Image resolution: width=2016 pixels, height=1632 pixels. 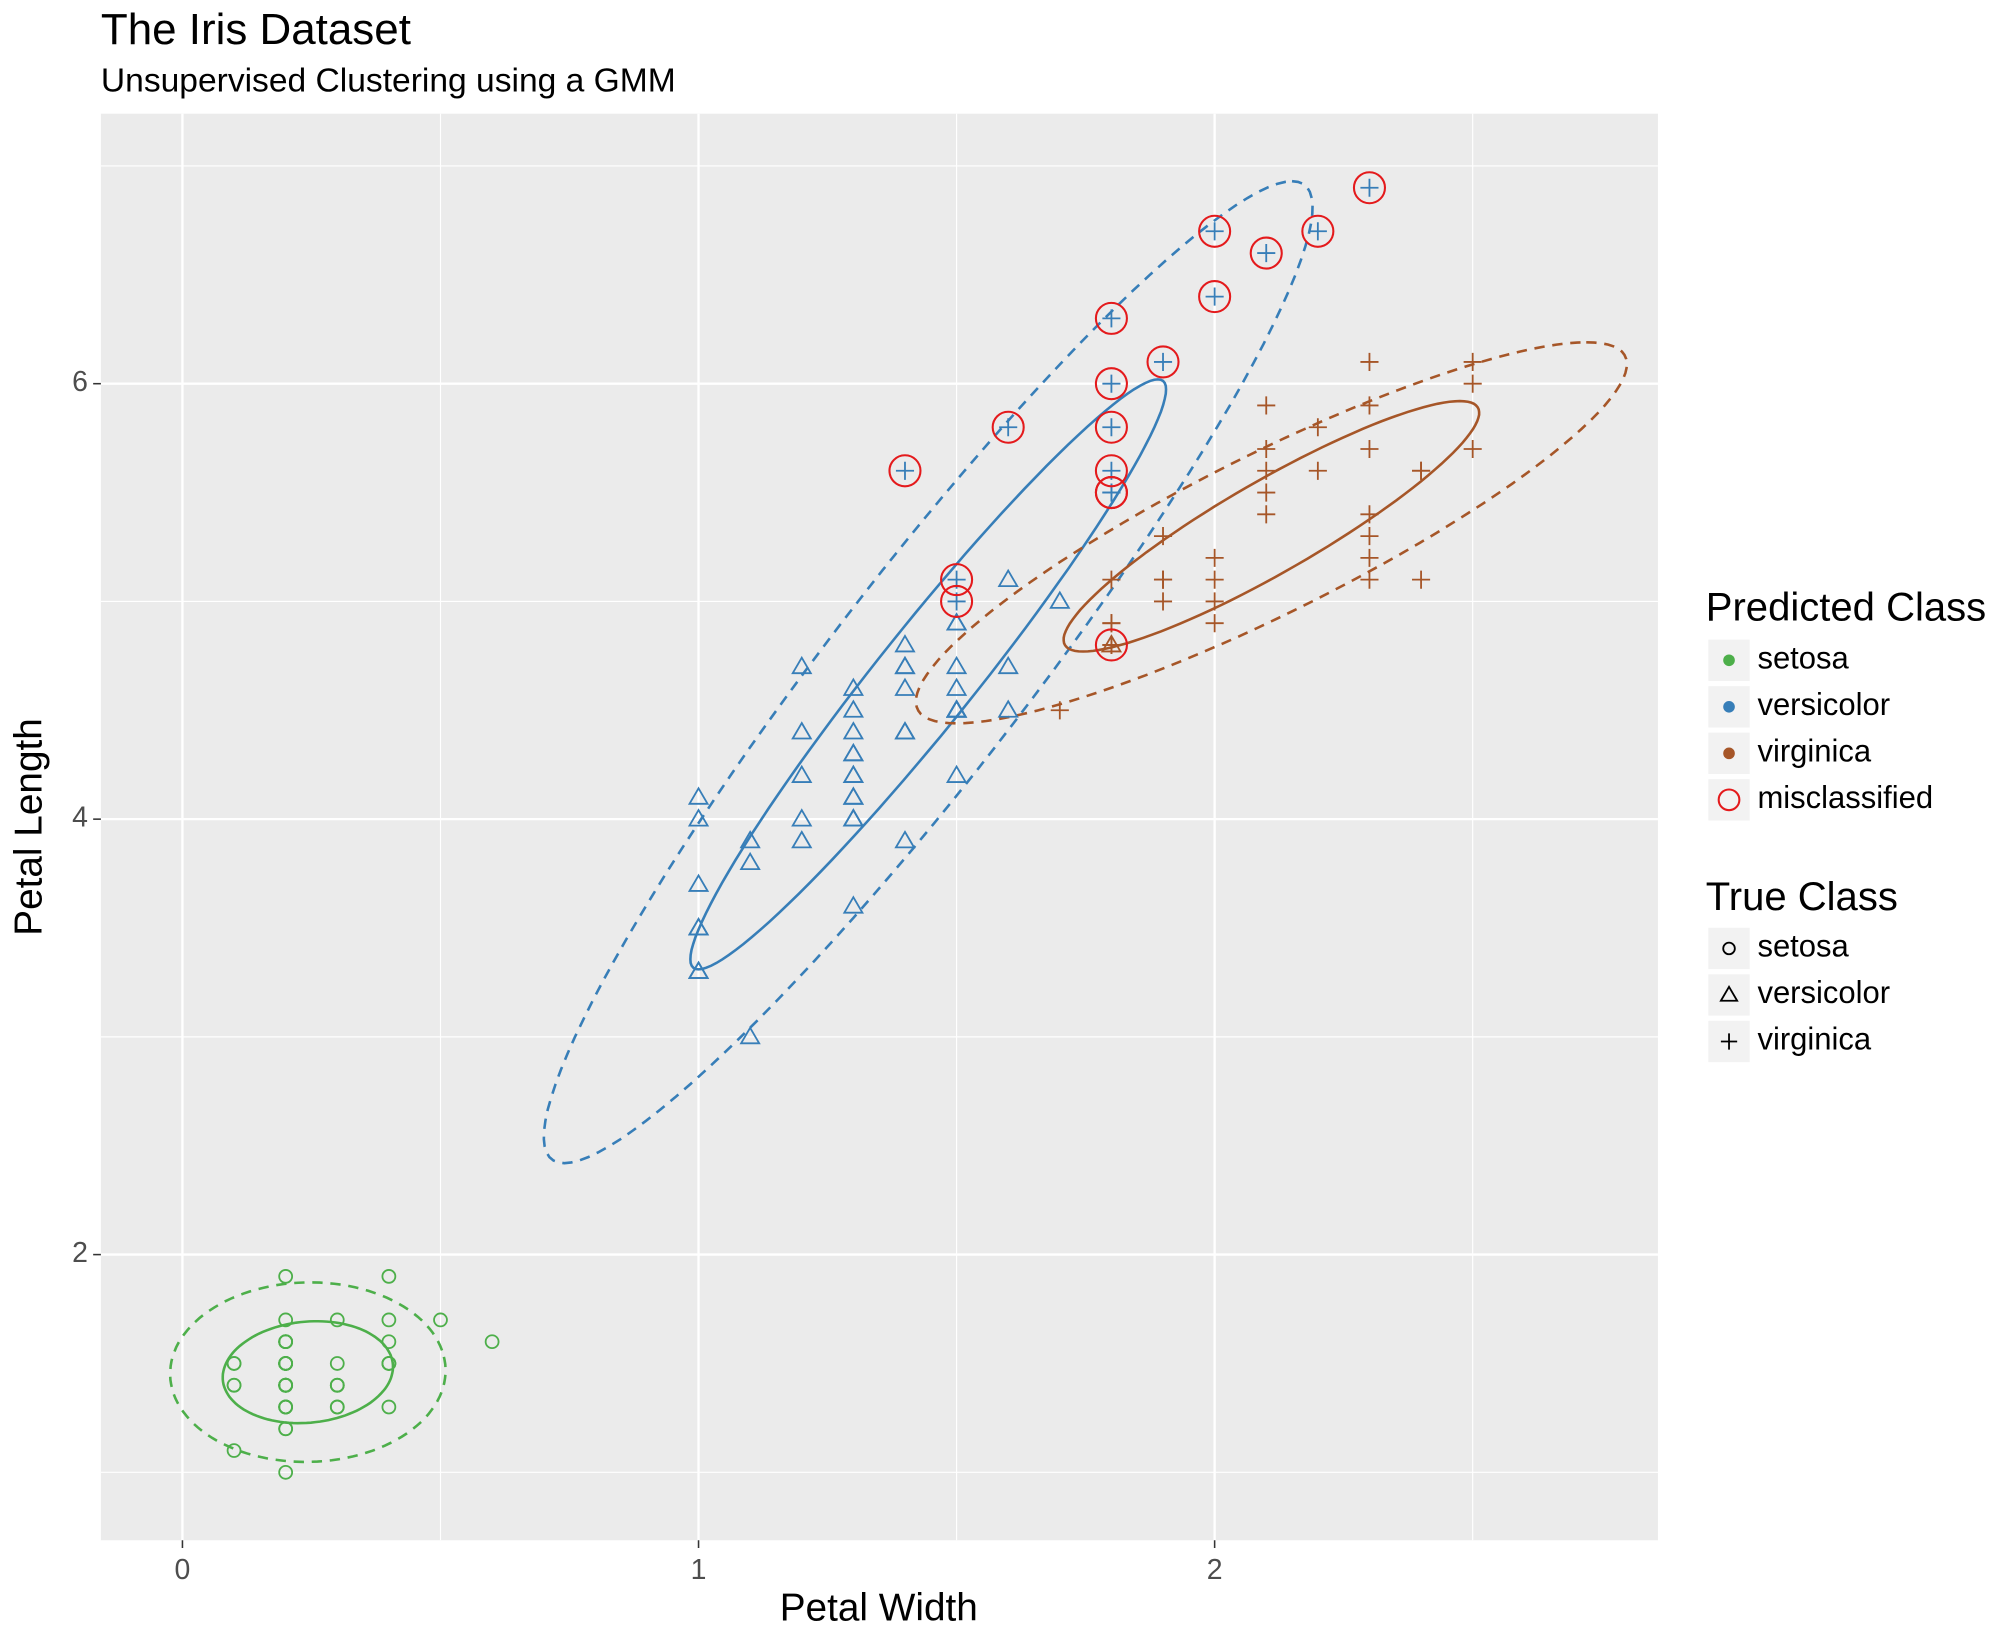 I want to click on legend-label: setosa, so click(x=1803, y=657).